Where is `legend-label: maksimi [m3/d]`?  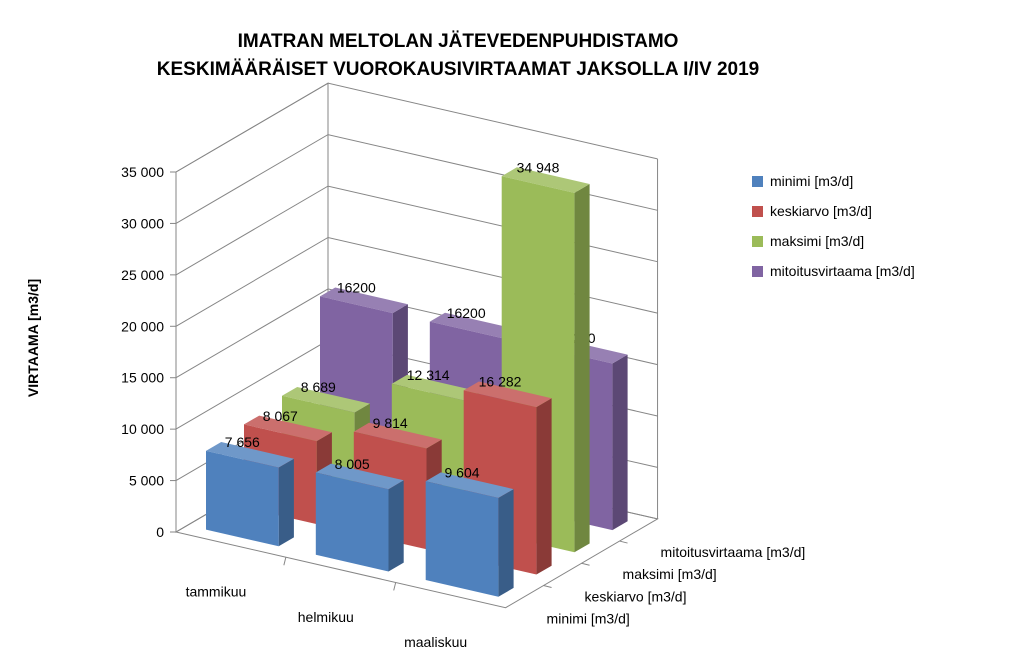
legend-label: maksimi [m3/d] is located at coordinates (817, 241).